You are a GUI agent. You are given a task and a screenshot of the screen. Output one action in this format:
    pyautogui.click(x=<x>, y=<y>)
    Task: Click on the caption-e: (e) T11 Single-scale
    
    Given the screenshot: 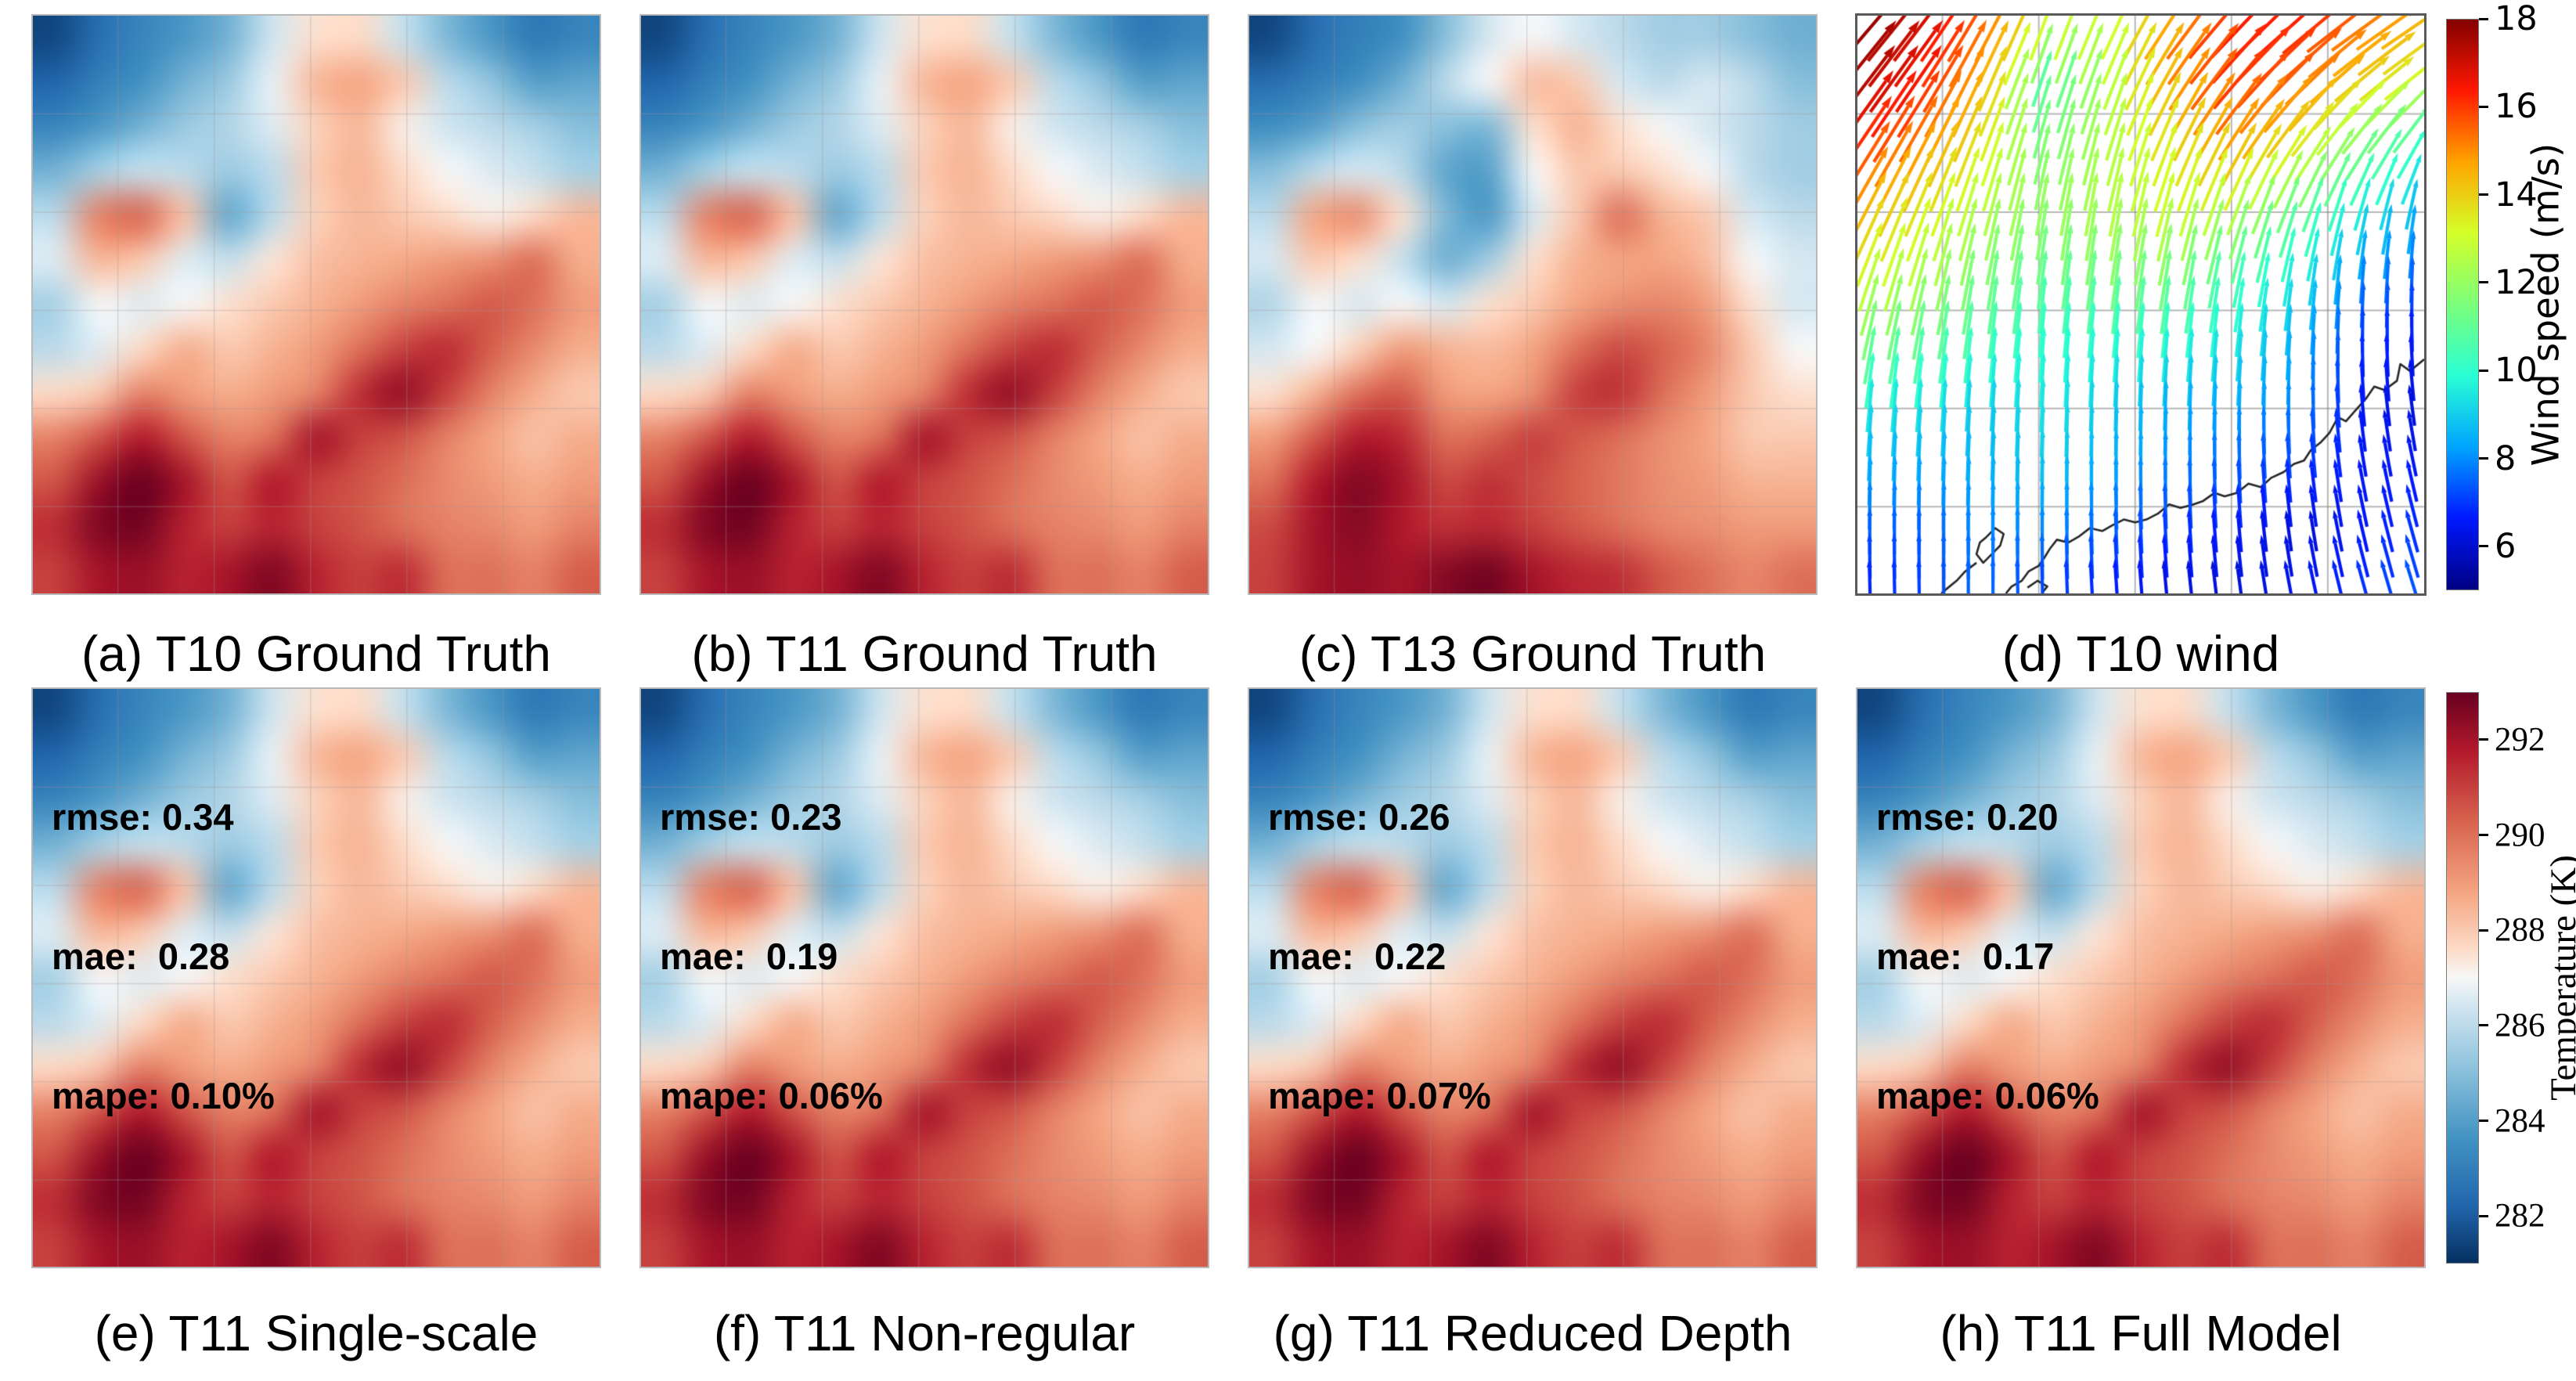 What is the action you would take?
    pyautogui.click(x=316, y=1333)
    